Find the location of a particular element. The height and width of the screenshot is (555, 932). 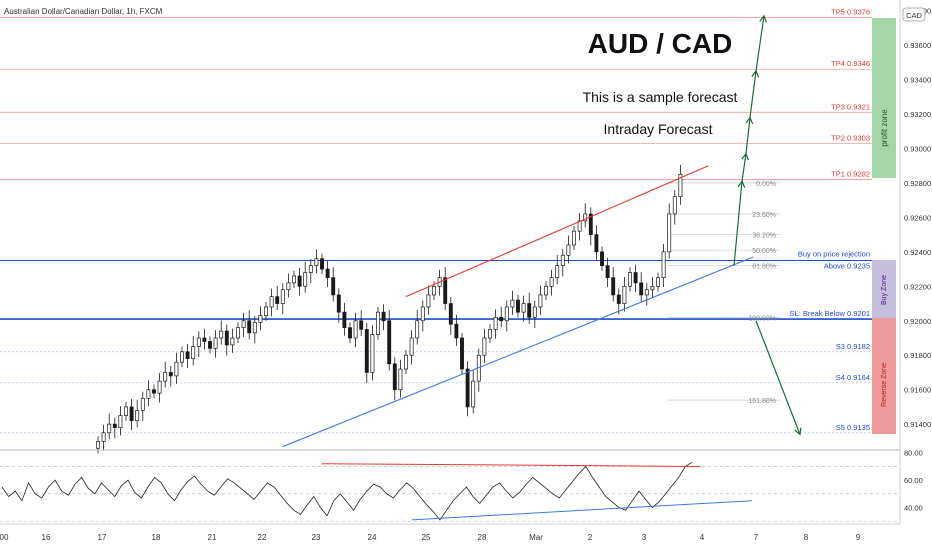

time-tick-label: 3 is located at coordinates (644, 537).